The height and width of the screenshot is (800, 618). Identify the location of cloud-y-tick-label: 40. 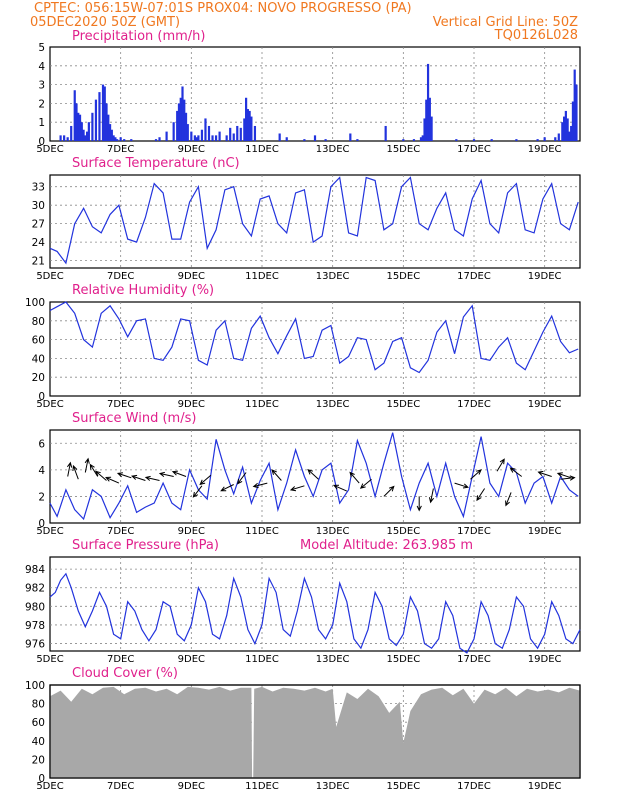
(38, 742).